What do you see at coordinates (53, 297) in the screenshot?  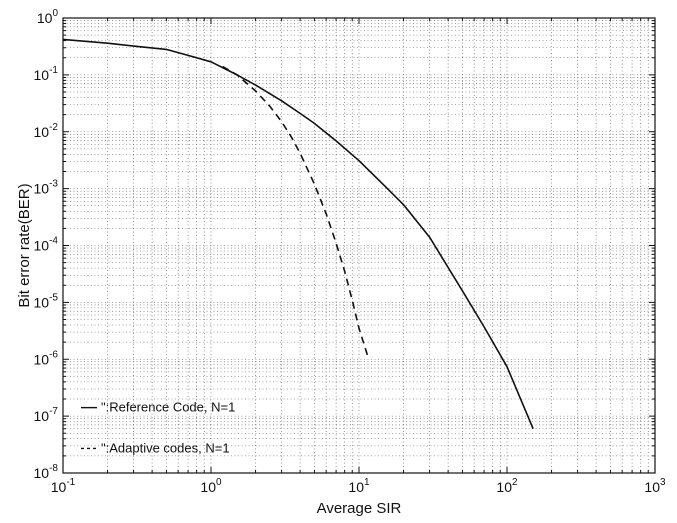 I see `y-tick-exponent: -5` at bounding box center [53, 297].